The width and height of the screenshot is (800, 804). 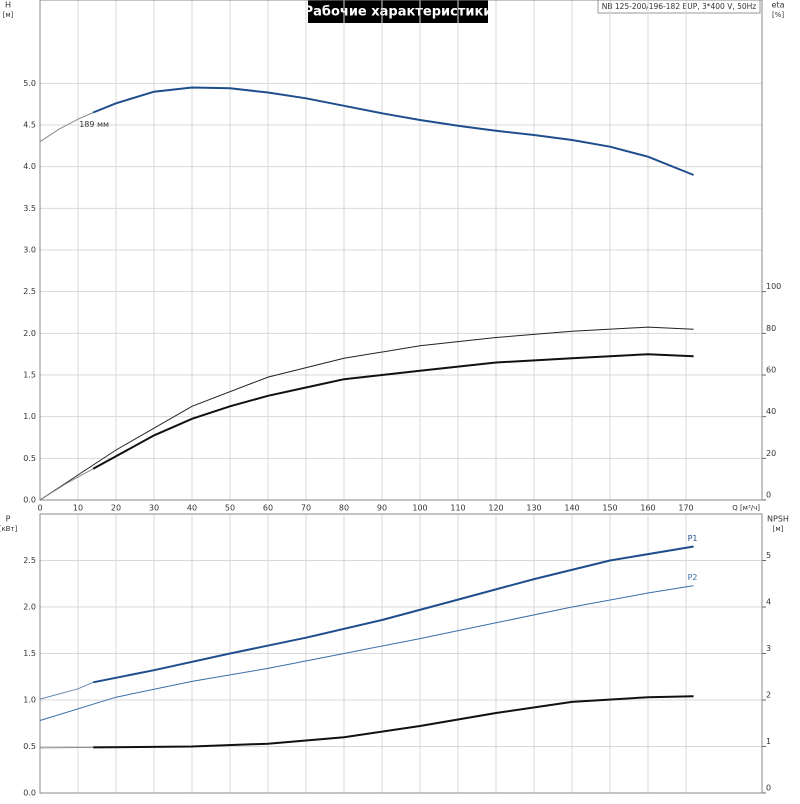 What do you see at coordinates (8, 519) in the screenshot?
I see `y-axis-label: P` at bounding box center [8, 519].